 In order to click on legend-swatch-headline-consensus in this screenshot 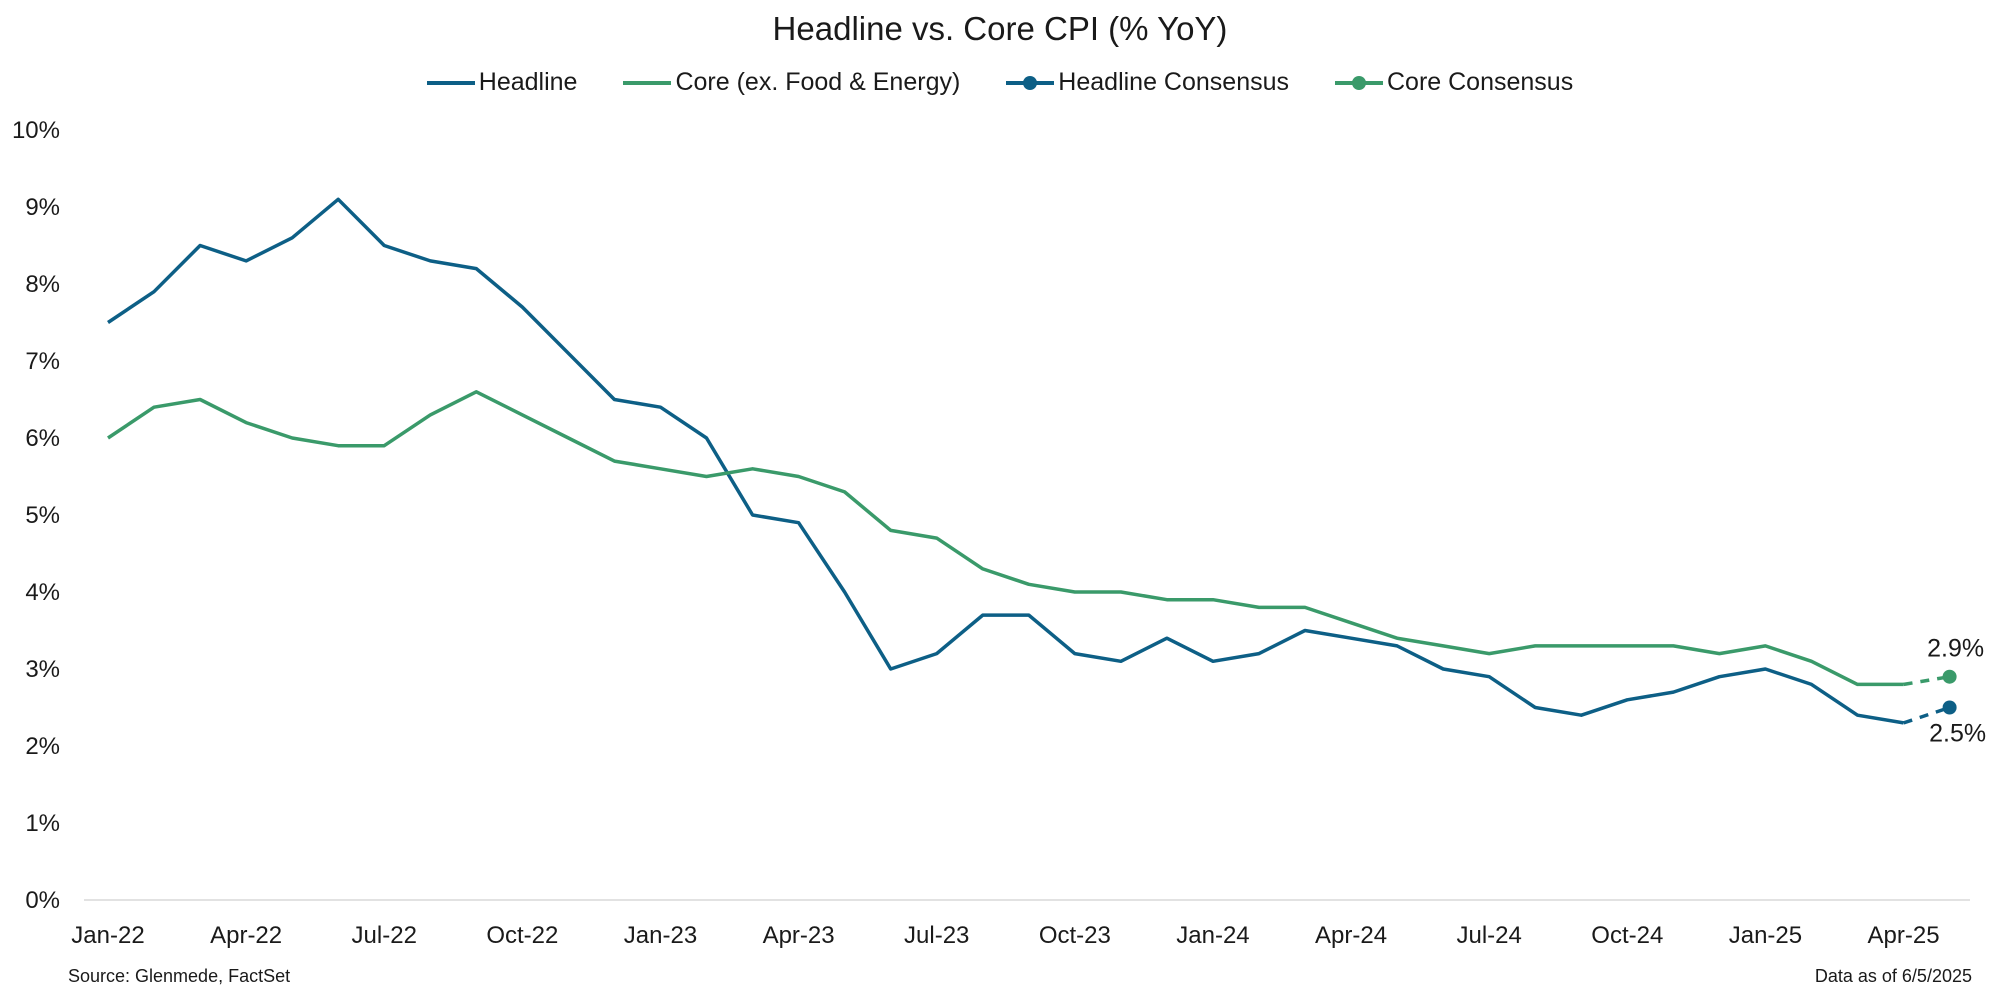, I will do `click(1030, 82)`.